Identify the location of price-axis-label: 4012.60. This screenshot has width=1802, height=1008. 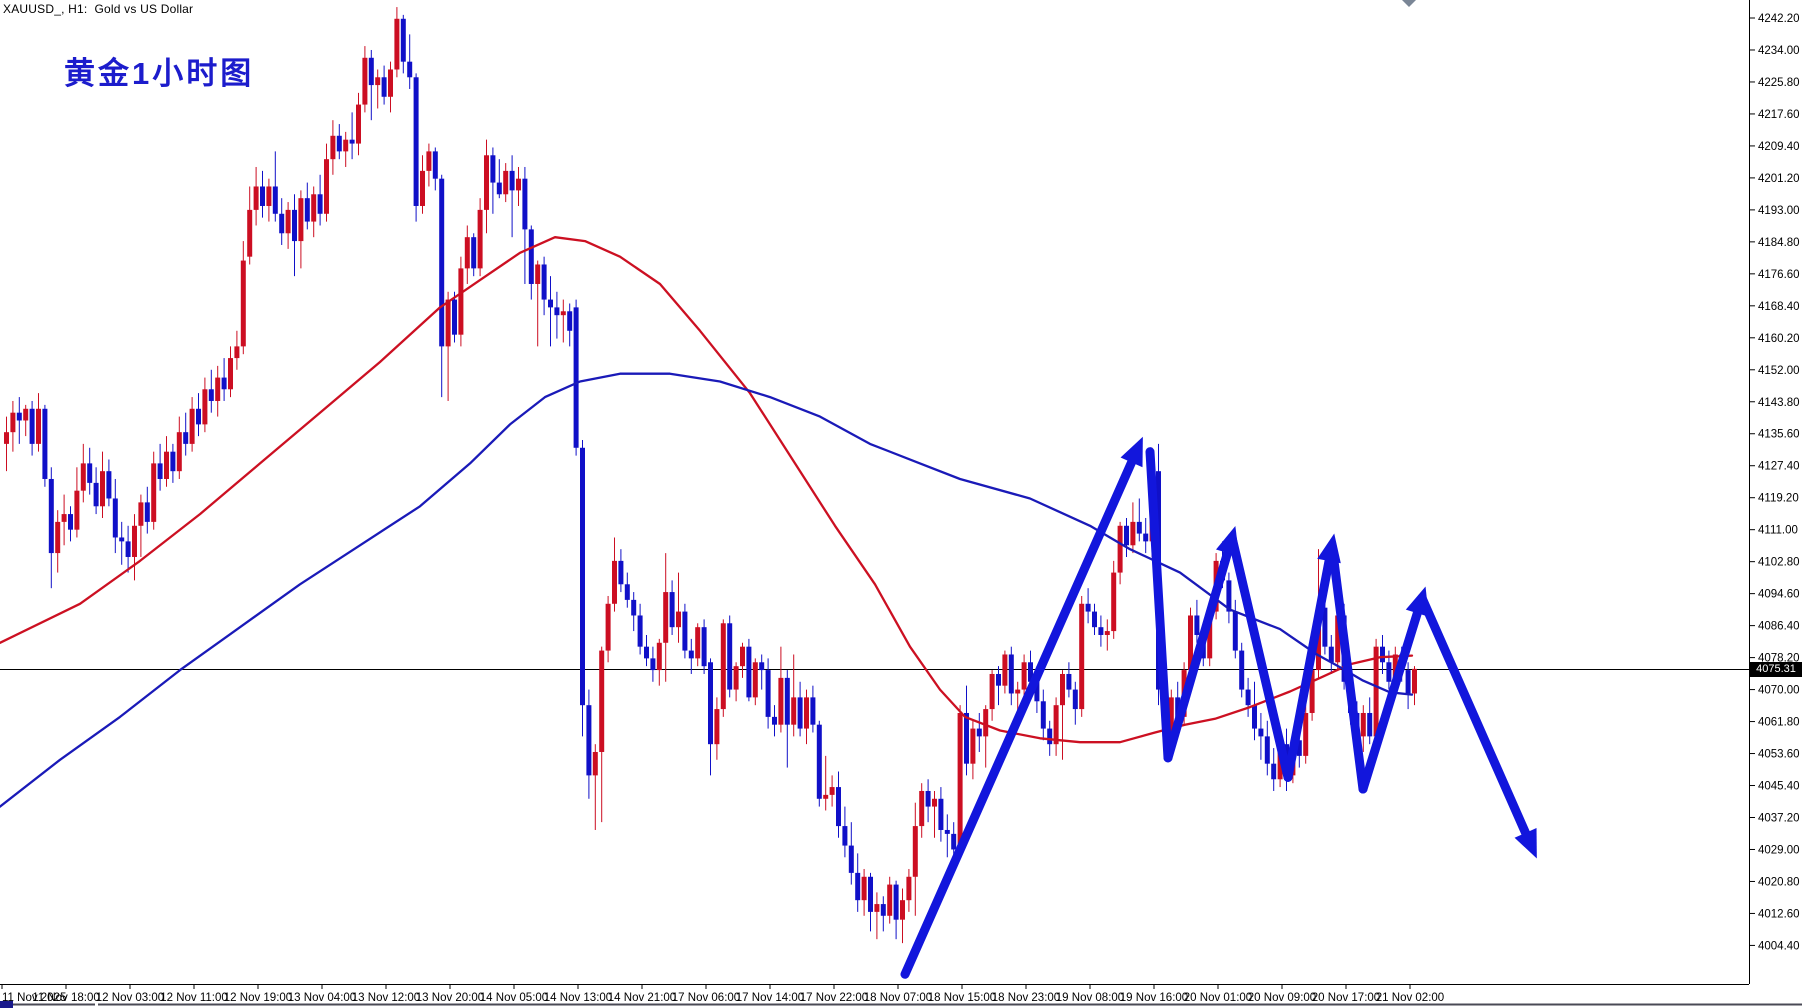
(1779, 914).